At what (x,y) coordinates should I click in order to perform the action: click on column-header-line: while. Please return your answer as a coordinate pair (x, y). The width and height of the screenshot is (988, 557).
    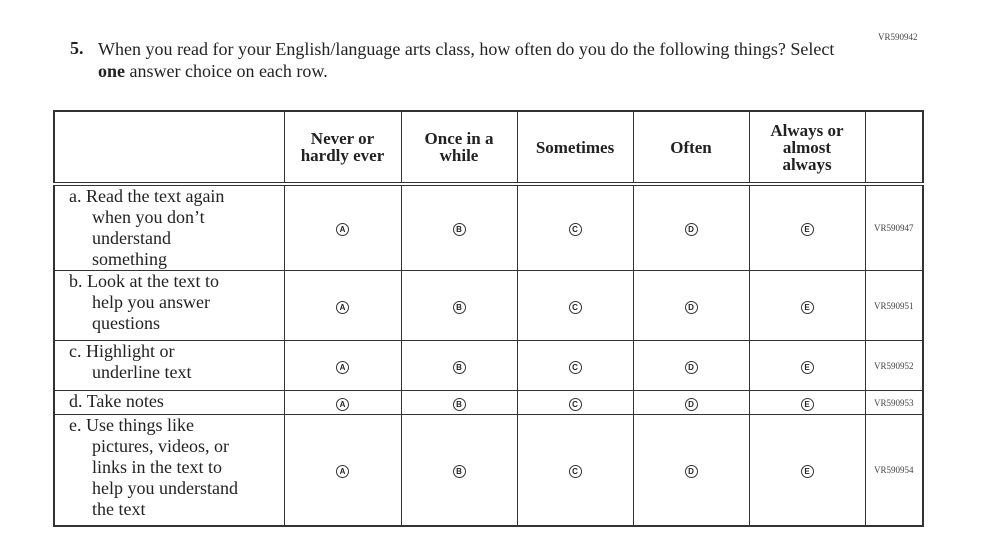
    Looking at the image, I should click on (459, 155).